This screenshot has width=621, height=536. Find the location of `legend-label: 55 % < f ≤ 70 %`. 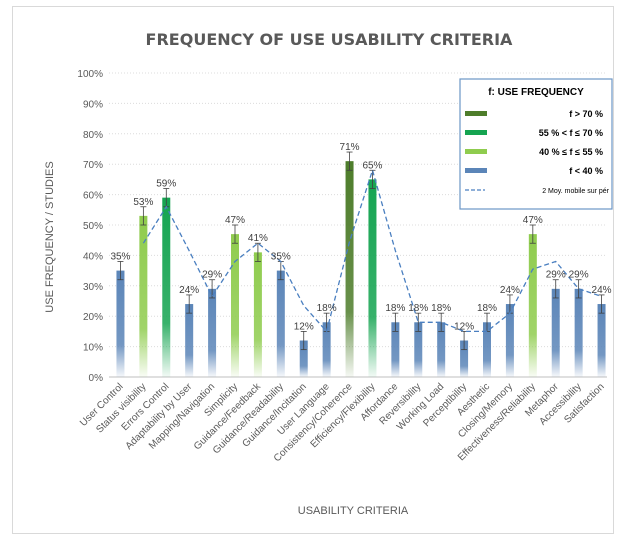

legend-label: 55 % < f ≤ 70 % is located at coordinates (571, 133).